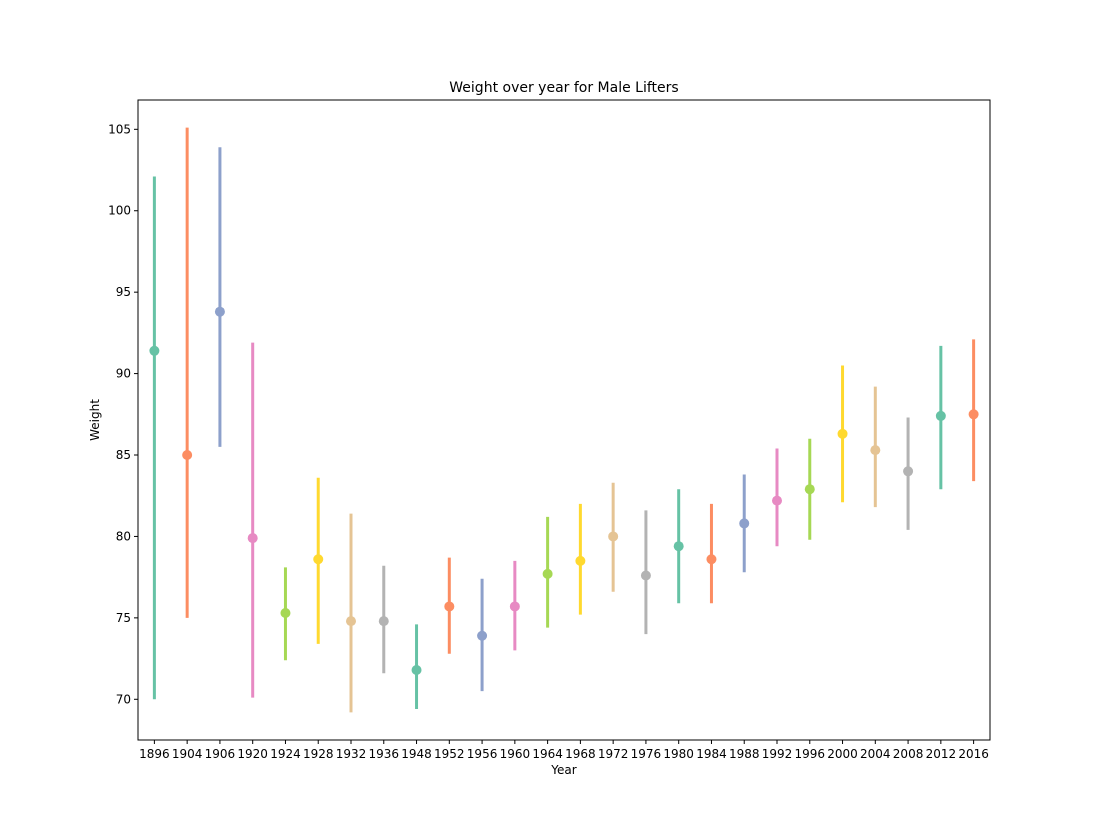 This screenshot has height=831, width=1100. I want to click on x-tick-label-1964: 1964, so click(547, 754).